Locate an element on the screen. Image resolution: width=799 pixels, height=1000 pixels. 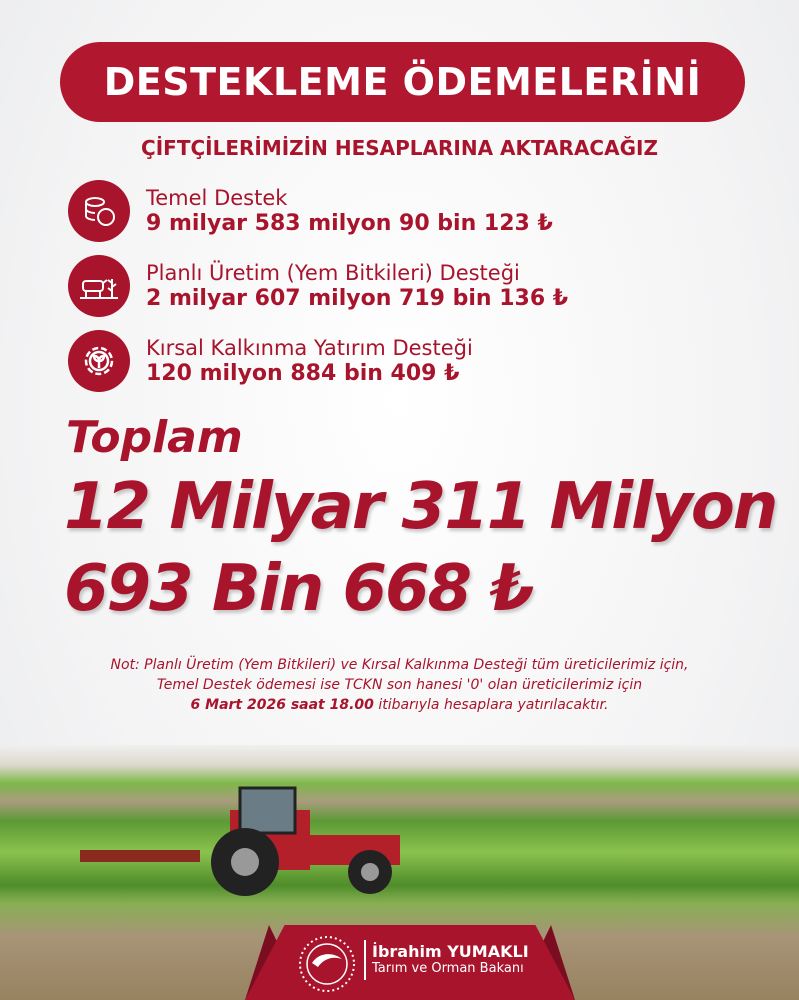
subtitle: ÇİFTÇİLERİMİZİN HESAPLARINA AKTARACAĞIZ is located at coordinates (399, 148).